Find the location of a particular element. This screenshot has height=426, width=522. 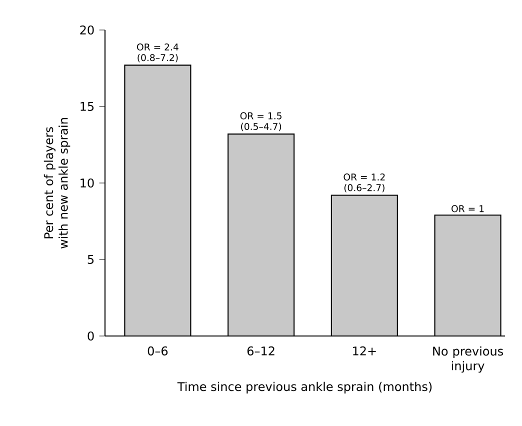

annotation: OR = 1 is located at coordinates (468, 208).